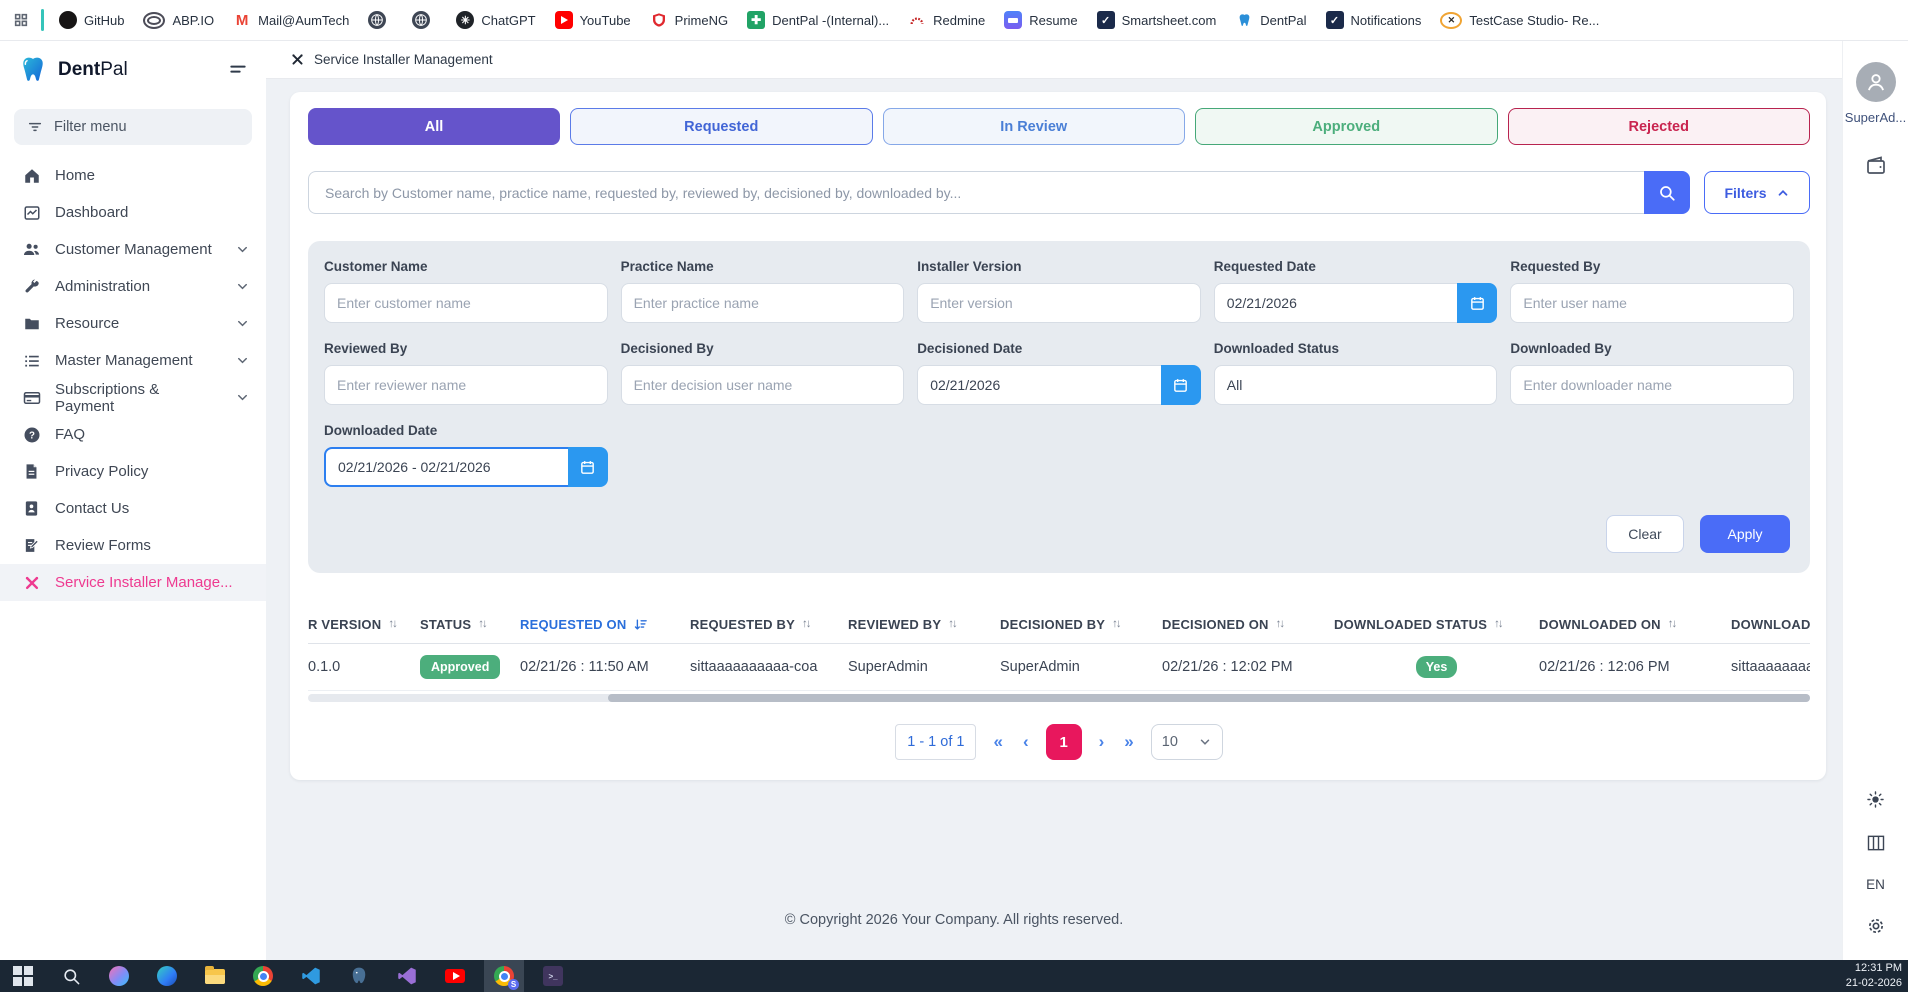 This screenshot has height=992, width=1908. Describe the element at coordinates (976, 192) in the screenshot. I see `search-input` at that location.